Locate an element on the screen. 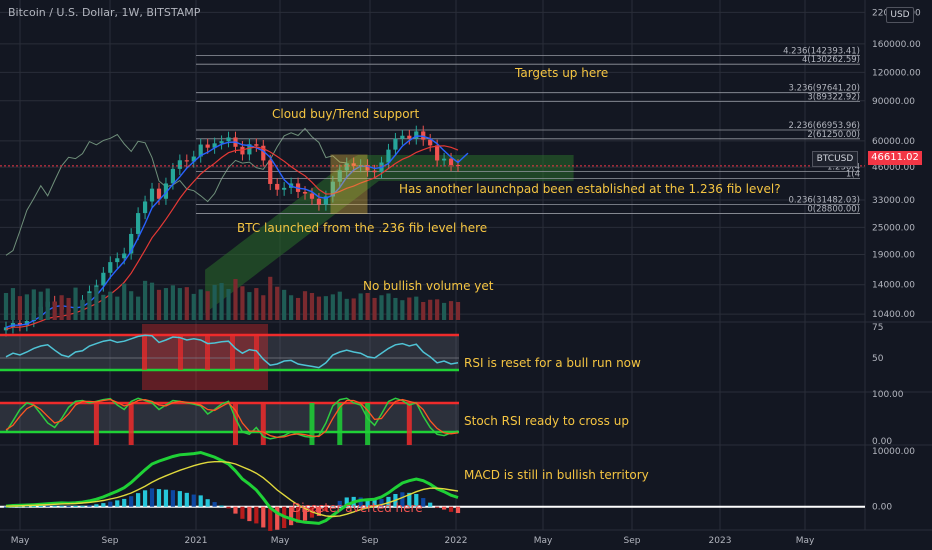  fib-level-label: 4.236(142393.41) is located at coordinates (821, 51).